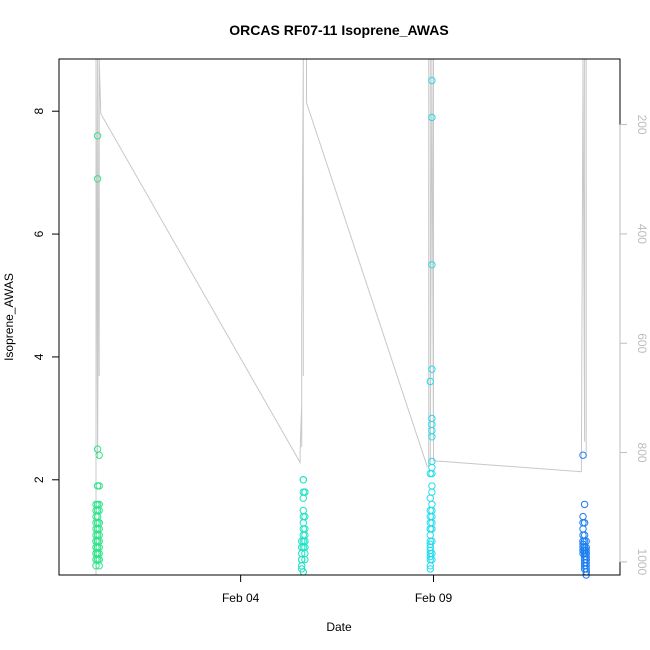 This screenshot has height=650, width=650. Describe the element at coordinates (434, 598) in the screenshot. I see `x-tick-label: Feb 09` at that location.